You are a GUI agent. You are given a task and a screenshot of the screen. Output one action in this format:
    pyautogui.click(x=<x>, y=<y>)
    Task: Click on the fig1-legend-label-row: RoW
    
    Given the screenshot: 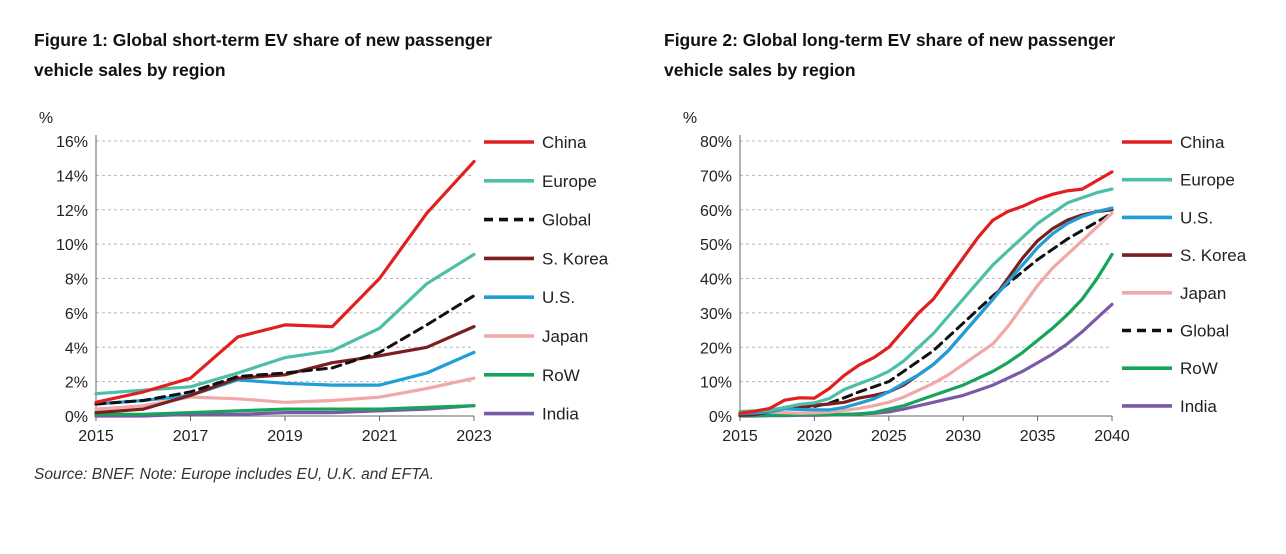 What is the action you would take?
    pyautogui.click(x=561, y=375)
    